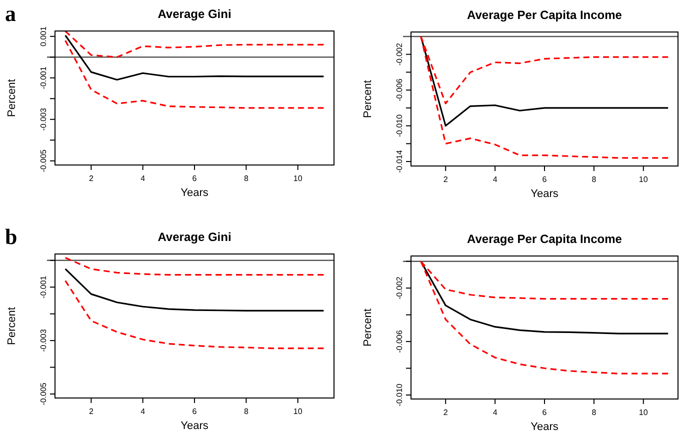 Image resolution: width=681 pixels, height=433 pixels. Describe the element at coordinates (399, 161) in the screenshot. I see `y-tick-label: -0.014` at that location.